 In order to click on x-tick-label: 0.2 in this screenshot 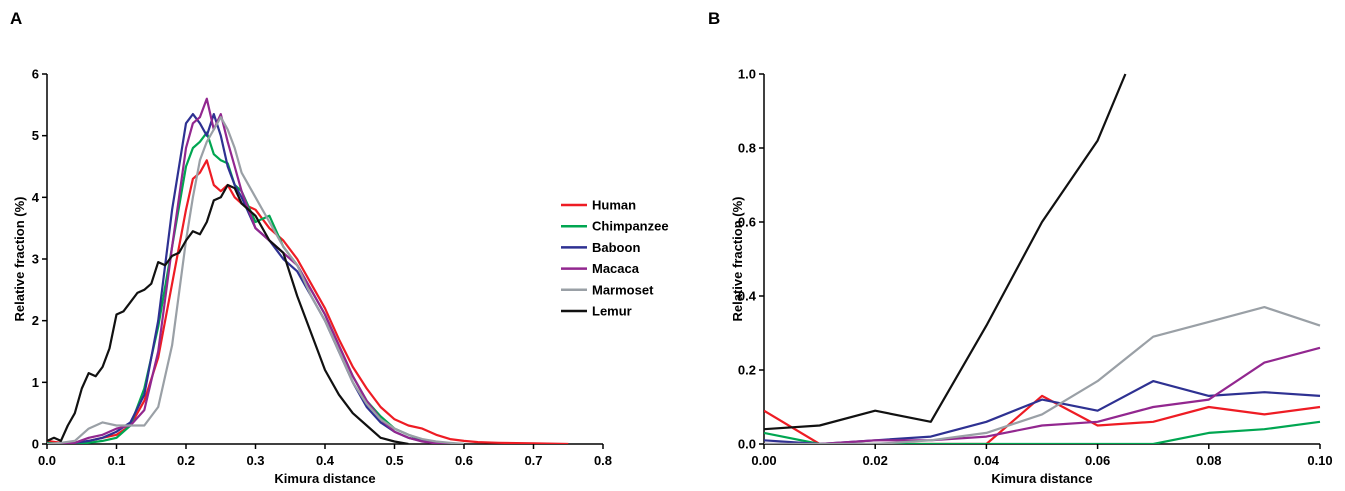, I will do `click(186, 460)`.